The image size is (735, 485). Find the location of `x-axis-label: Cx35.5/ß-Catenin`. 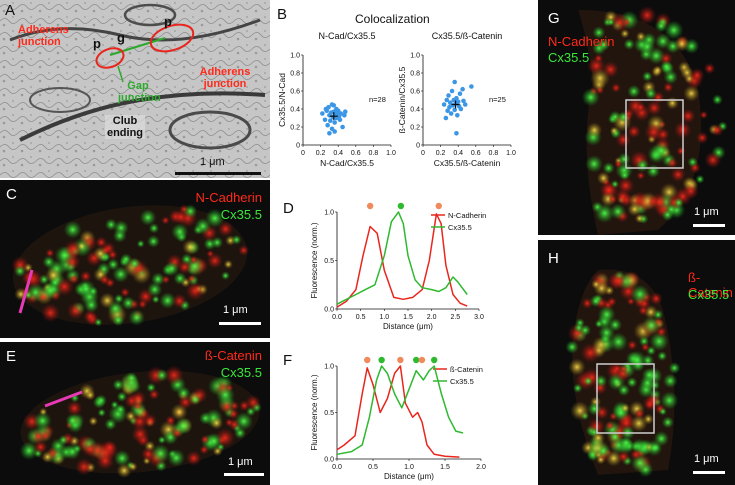

x-axis-label: Cx35.5/ß-Catenin is located at coordinates (467, 163).